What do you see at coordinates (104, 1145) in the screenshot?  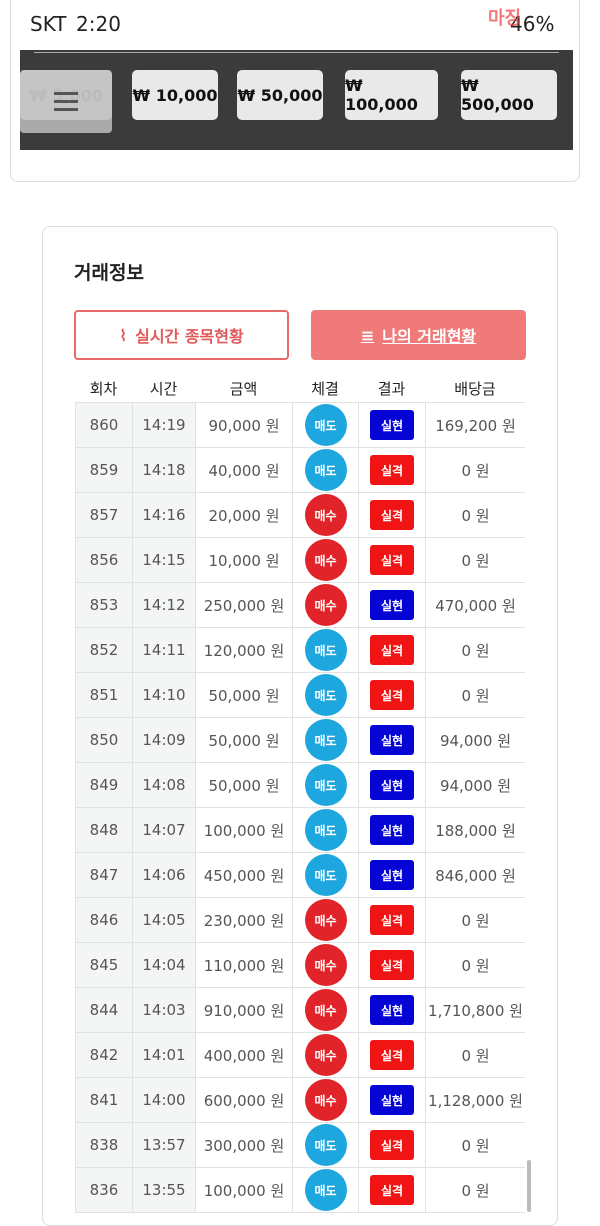 I see `cell-text: 838` at bounding box center [104, 1145].